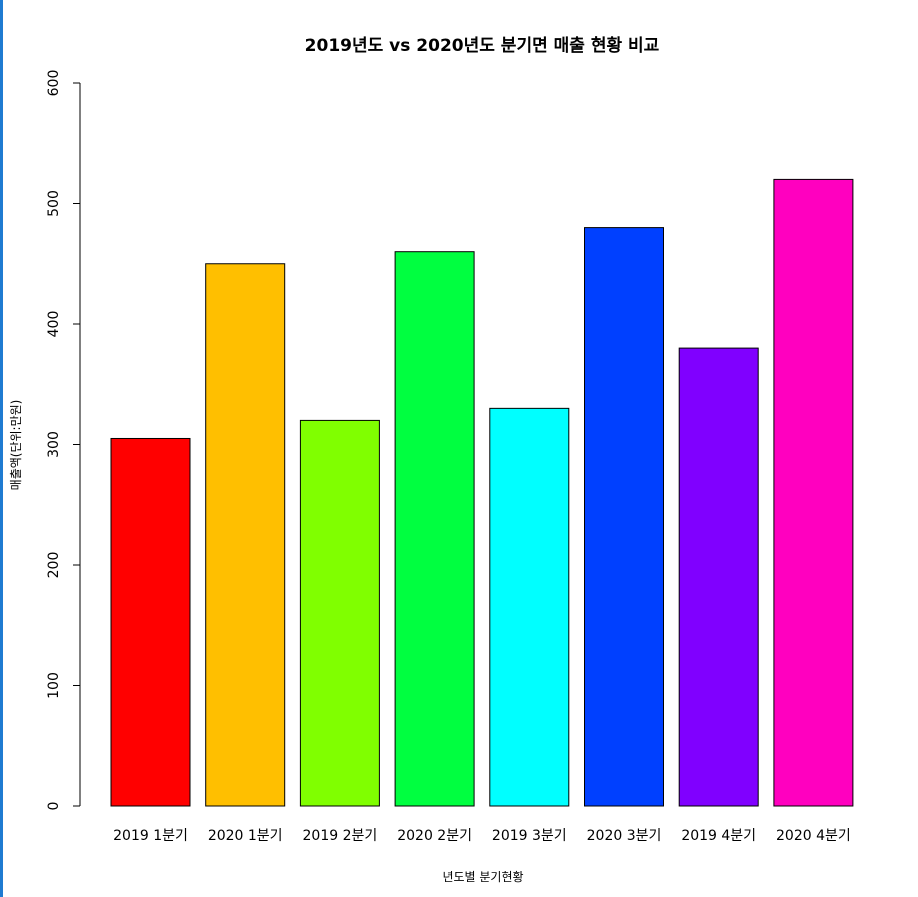 This screenshot has width=918, height=897. Describe the element at coordinates (434, 836) in the screenshot. I see `x-category-label: 2020 2분기` at that location.